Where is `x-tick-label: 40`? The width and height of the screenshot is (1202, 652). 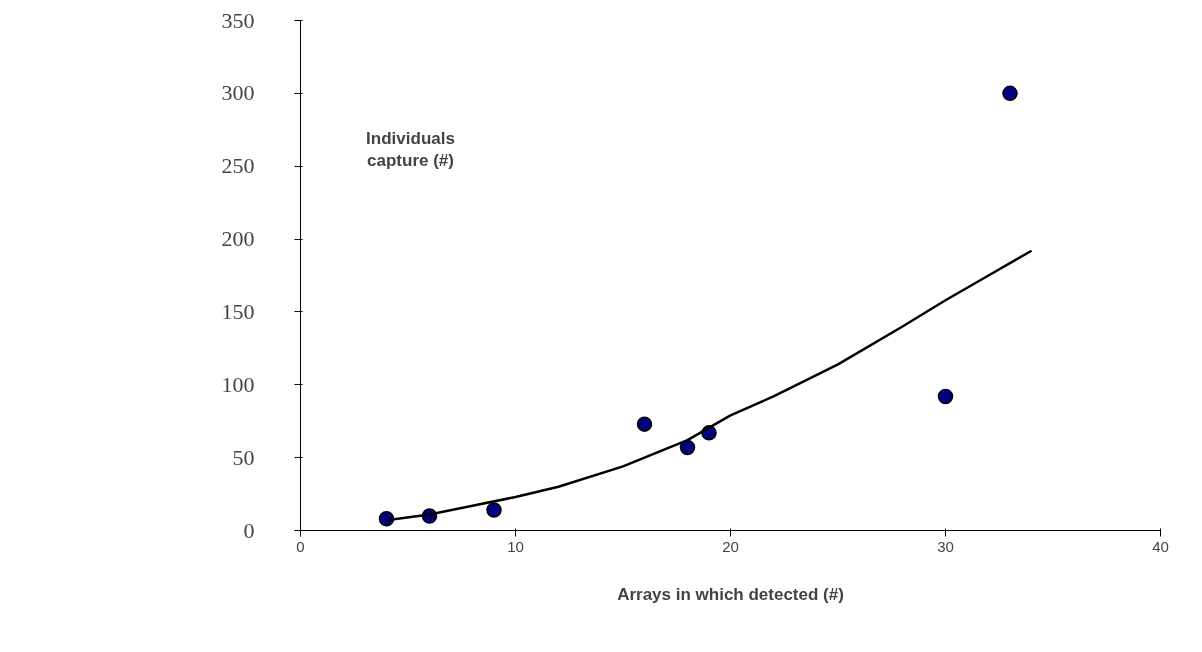 x-tick-label: 40 is located at coordinates (1160, 546).